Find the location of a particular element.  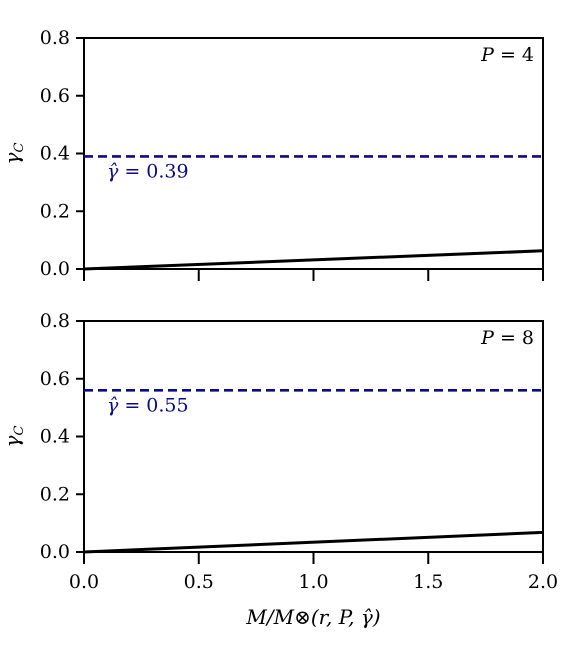

x-tick-label: 1.5 is located at coordinates (428, 582).